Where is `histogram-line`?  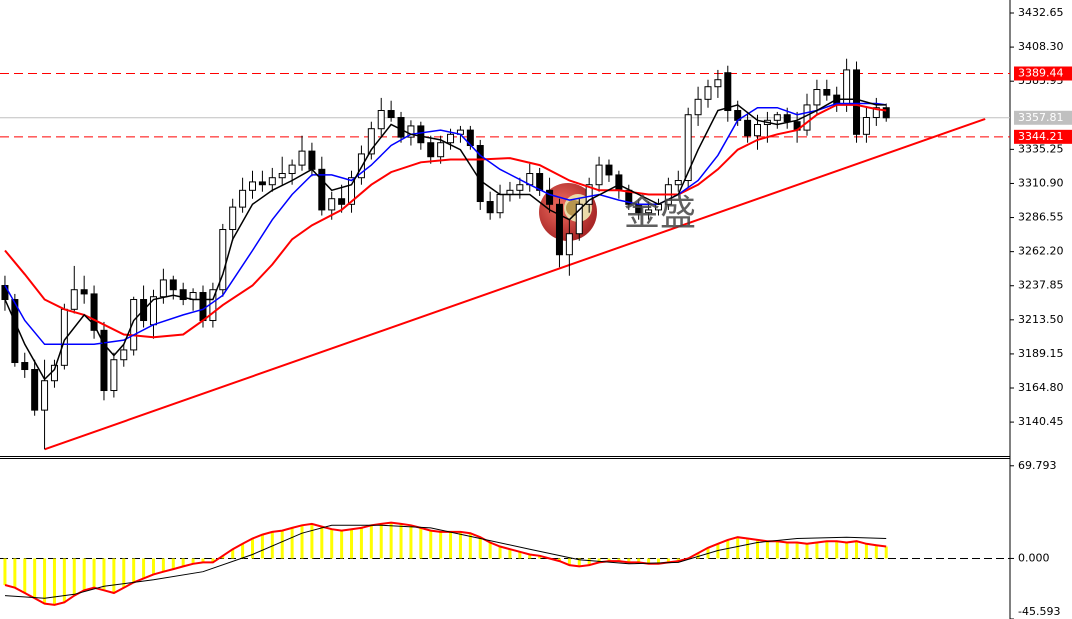
histogram-line is located at coordinates (445, 563).